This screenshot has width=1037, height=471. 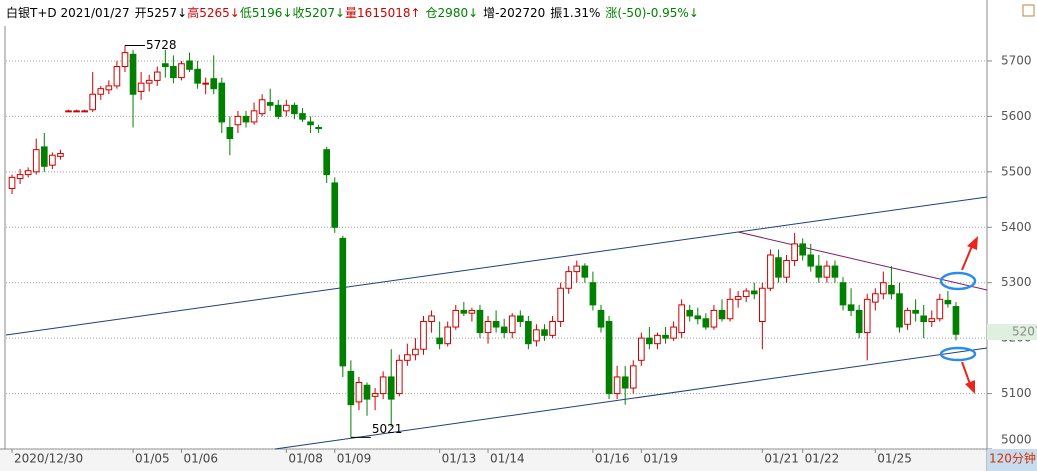 What do you see at coordinates (266, 13) in the screenshot?
I see `header-item: 低5196↓` at bounding box center [266, 13].